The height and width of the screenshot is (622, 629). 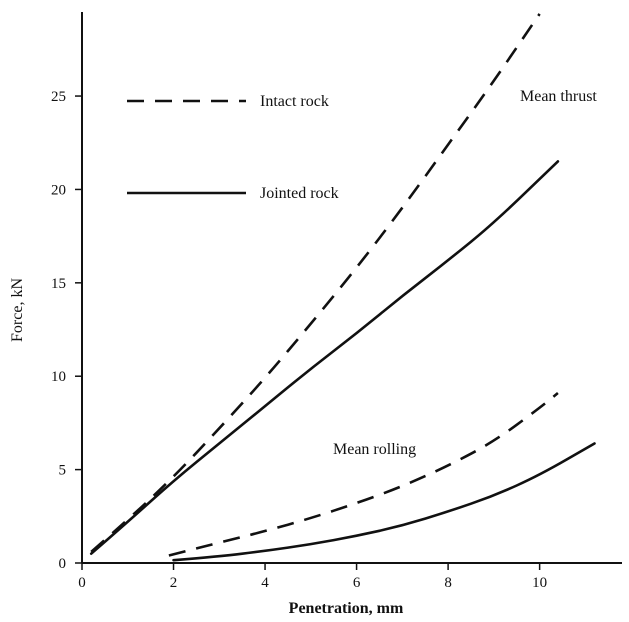 What do you see at coordinates (558, 96) in the screenshot?
I see `annotation-mean-thrust: Mean thrust` at bounding box center [558, 96].